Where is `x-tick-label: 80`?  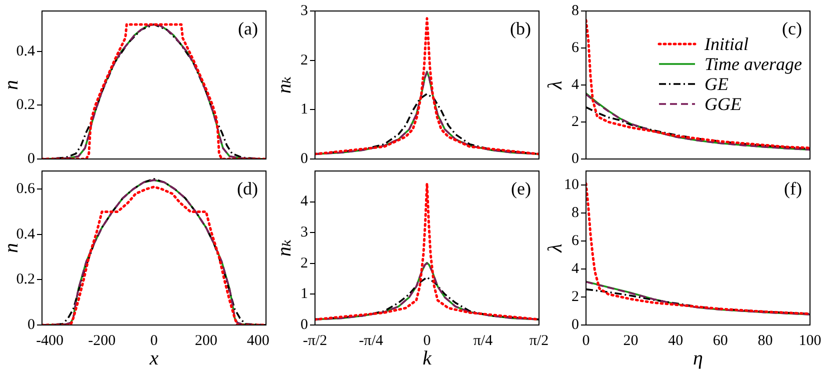 x-tick-label: 80 is located at coordinates (765, 340).